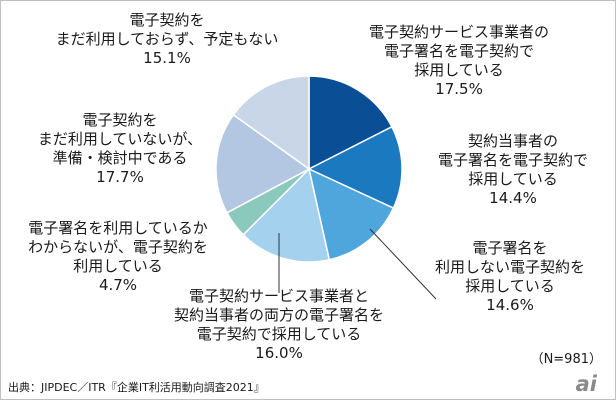  I want to click on slice-value: 14.4%, so click(513, 198).